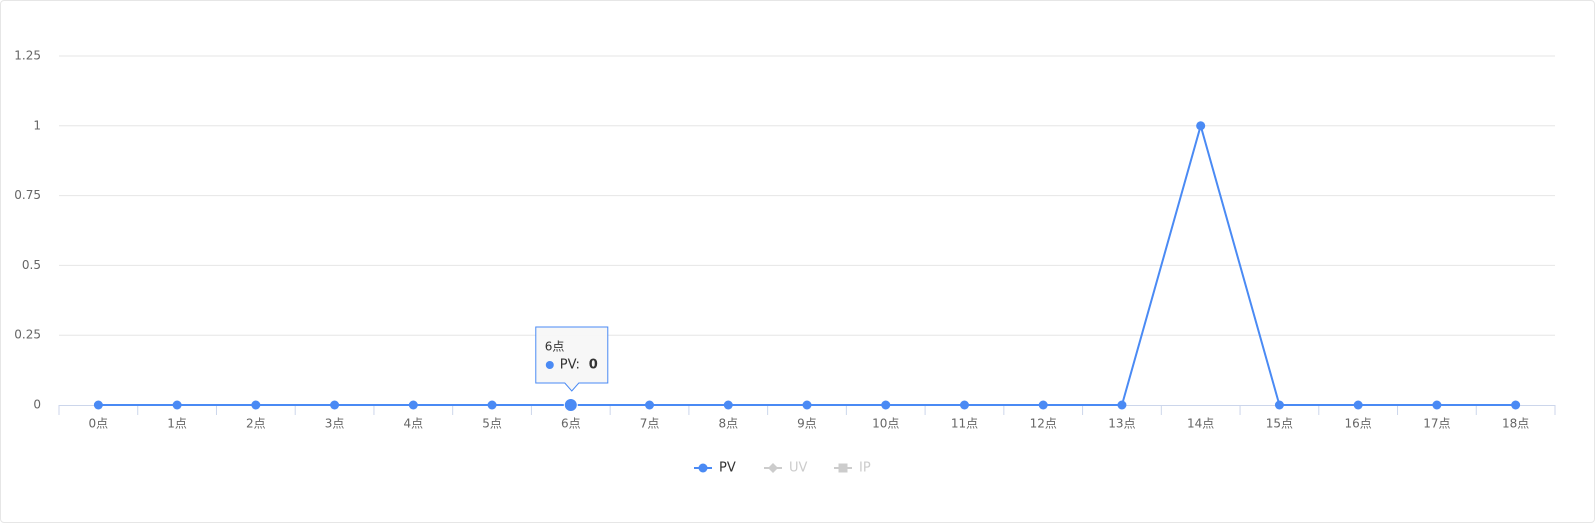 Image resolution: width=1595 pixels, height=523 pixels. I want to click on x-tick-label: 9点, so click(807, 424).